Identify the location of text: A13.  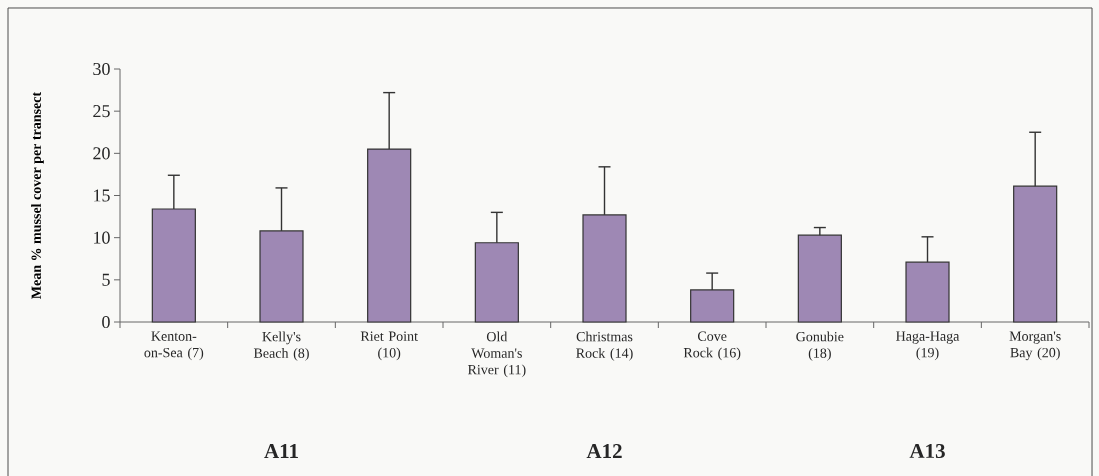
(927, 451).